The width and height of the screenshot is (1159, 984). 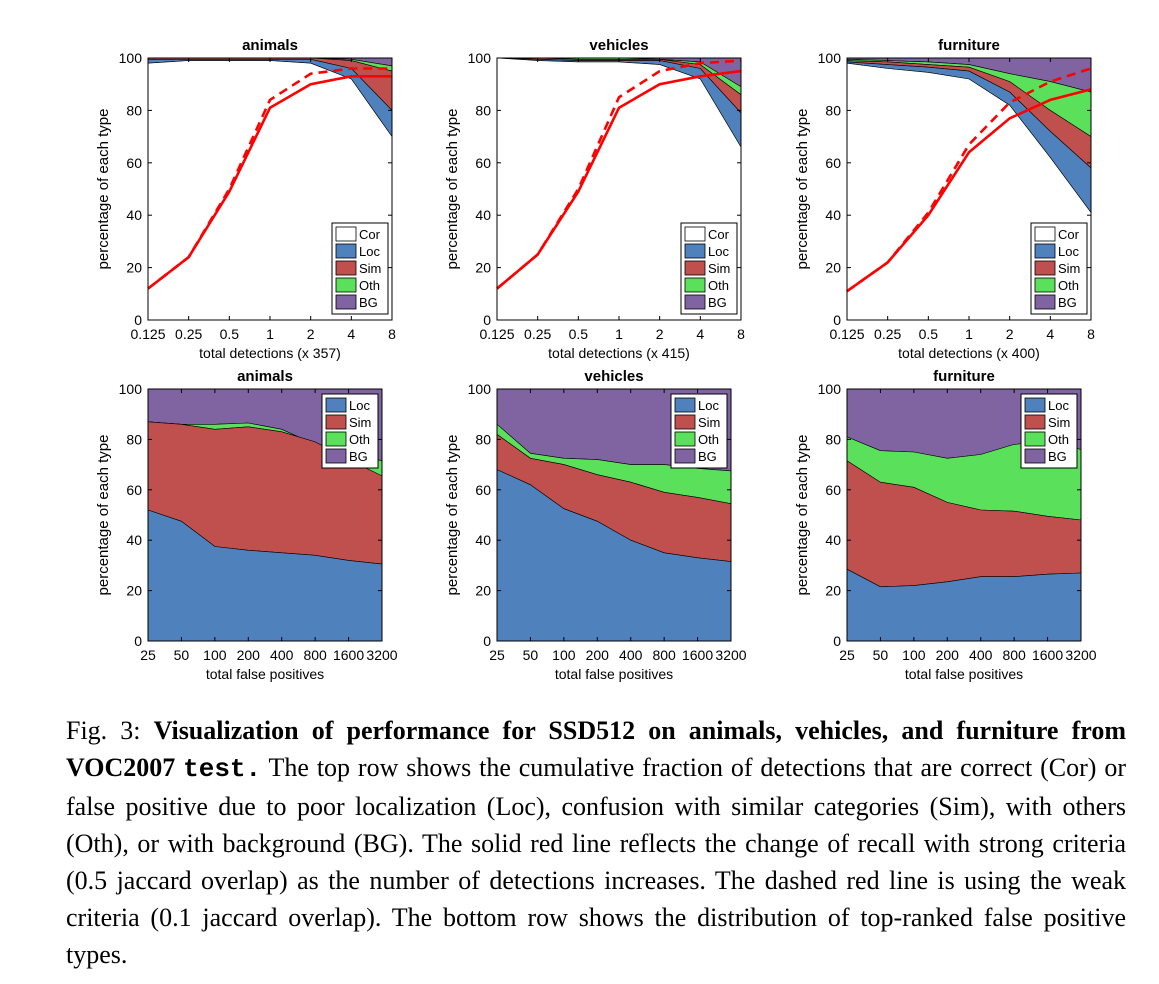 I want to click on caption-label: Fig. 3:, so click(x=110, y=730).